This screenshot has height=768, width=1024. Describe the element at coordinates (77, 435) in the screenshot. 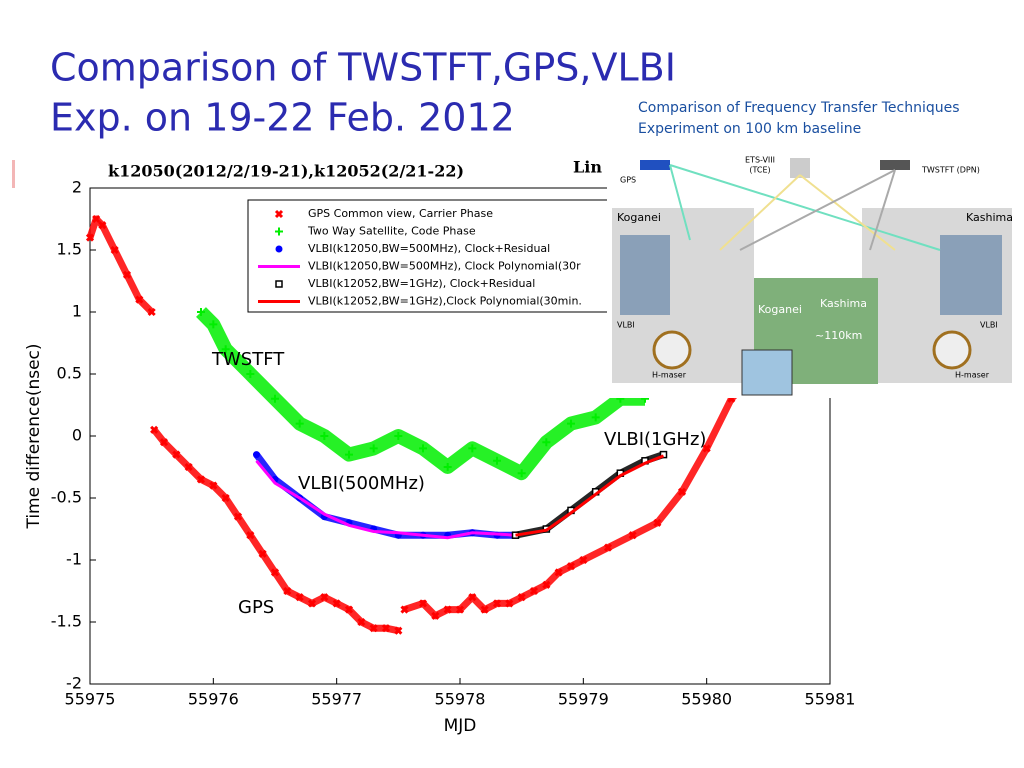

I see `y-tick-label: 0` at that location.